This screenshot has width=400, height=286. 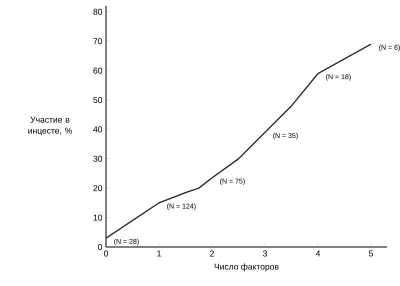 What do you see at coordinates (212, 253) in the screenshot?
I see `x-tick-label: 2` at bounding box center [212, 253].